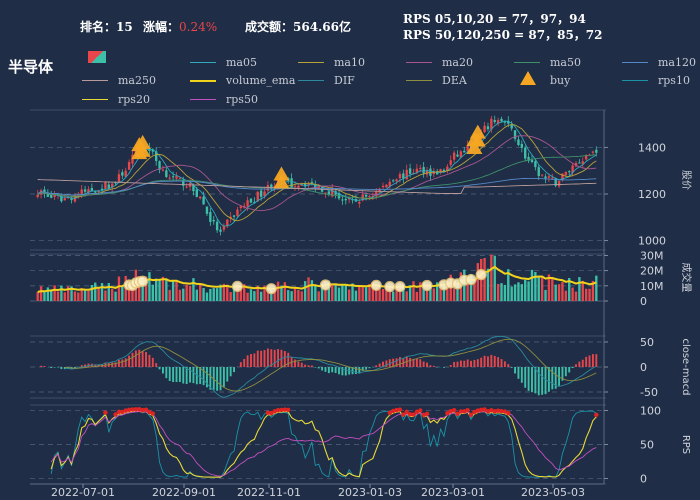  Describe the element at coordinates (560, 80) in the screenshot. I see `buy-legend-label: buy` at that location.